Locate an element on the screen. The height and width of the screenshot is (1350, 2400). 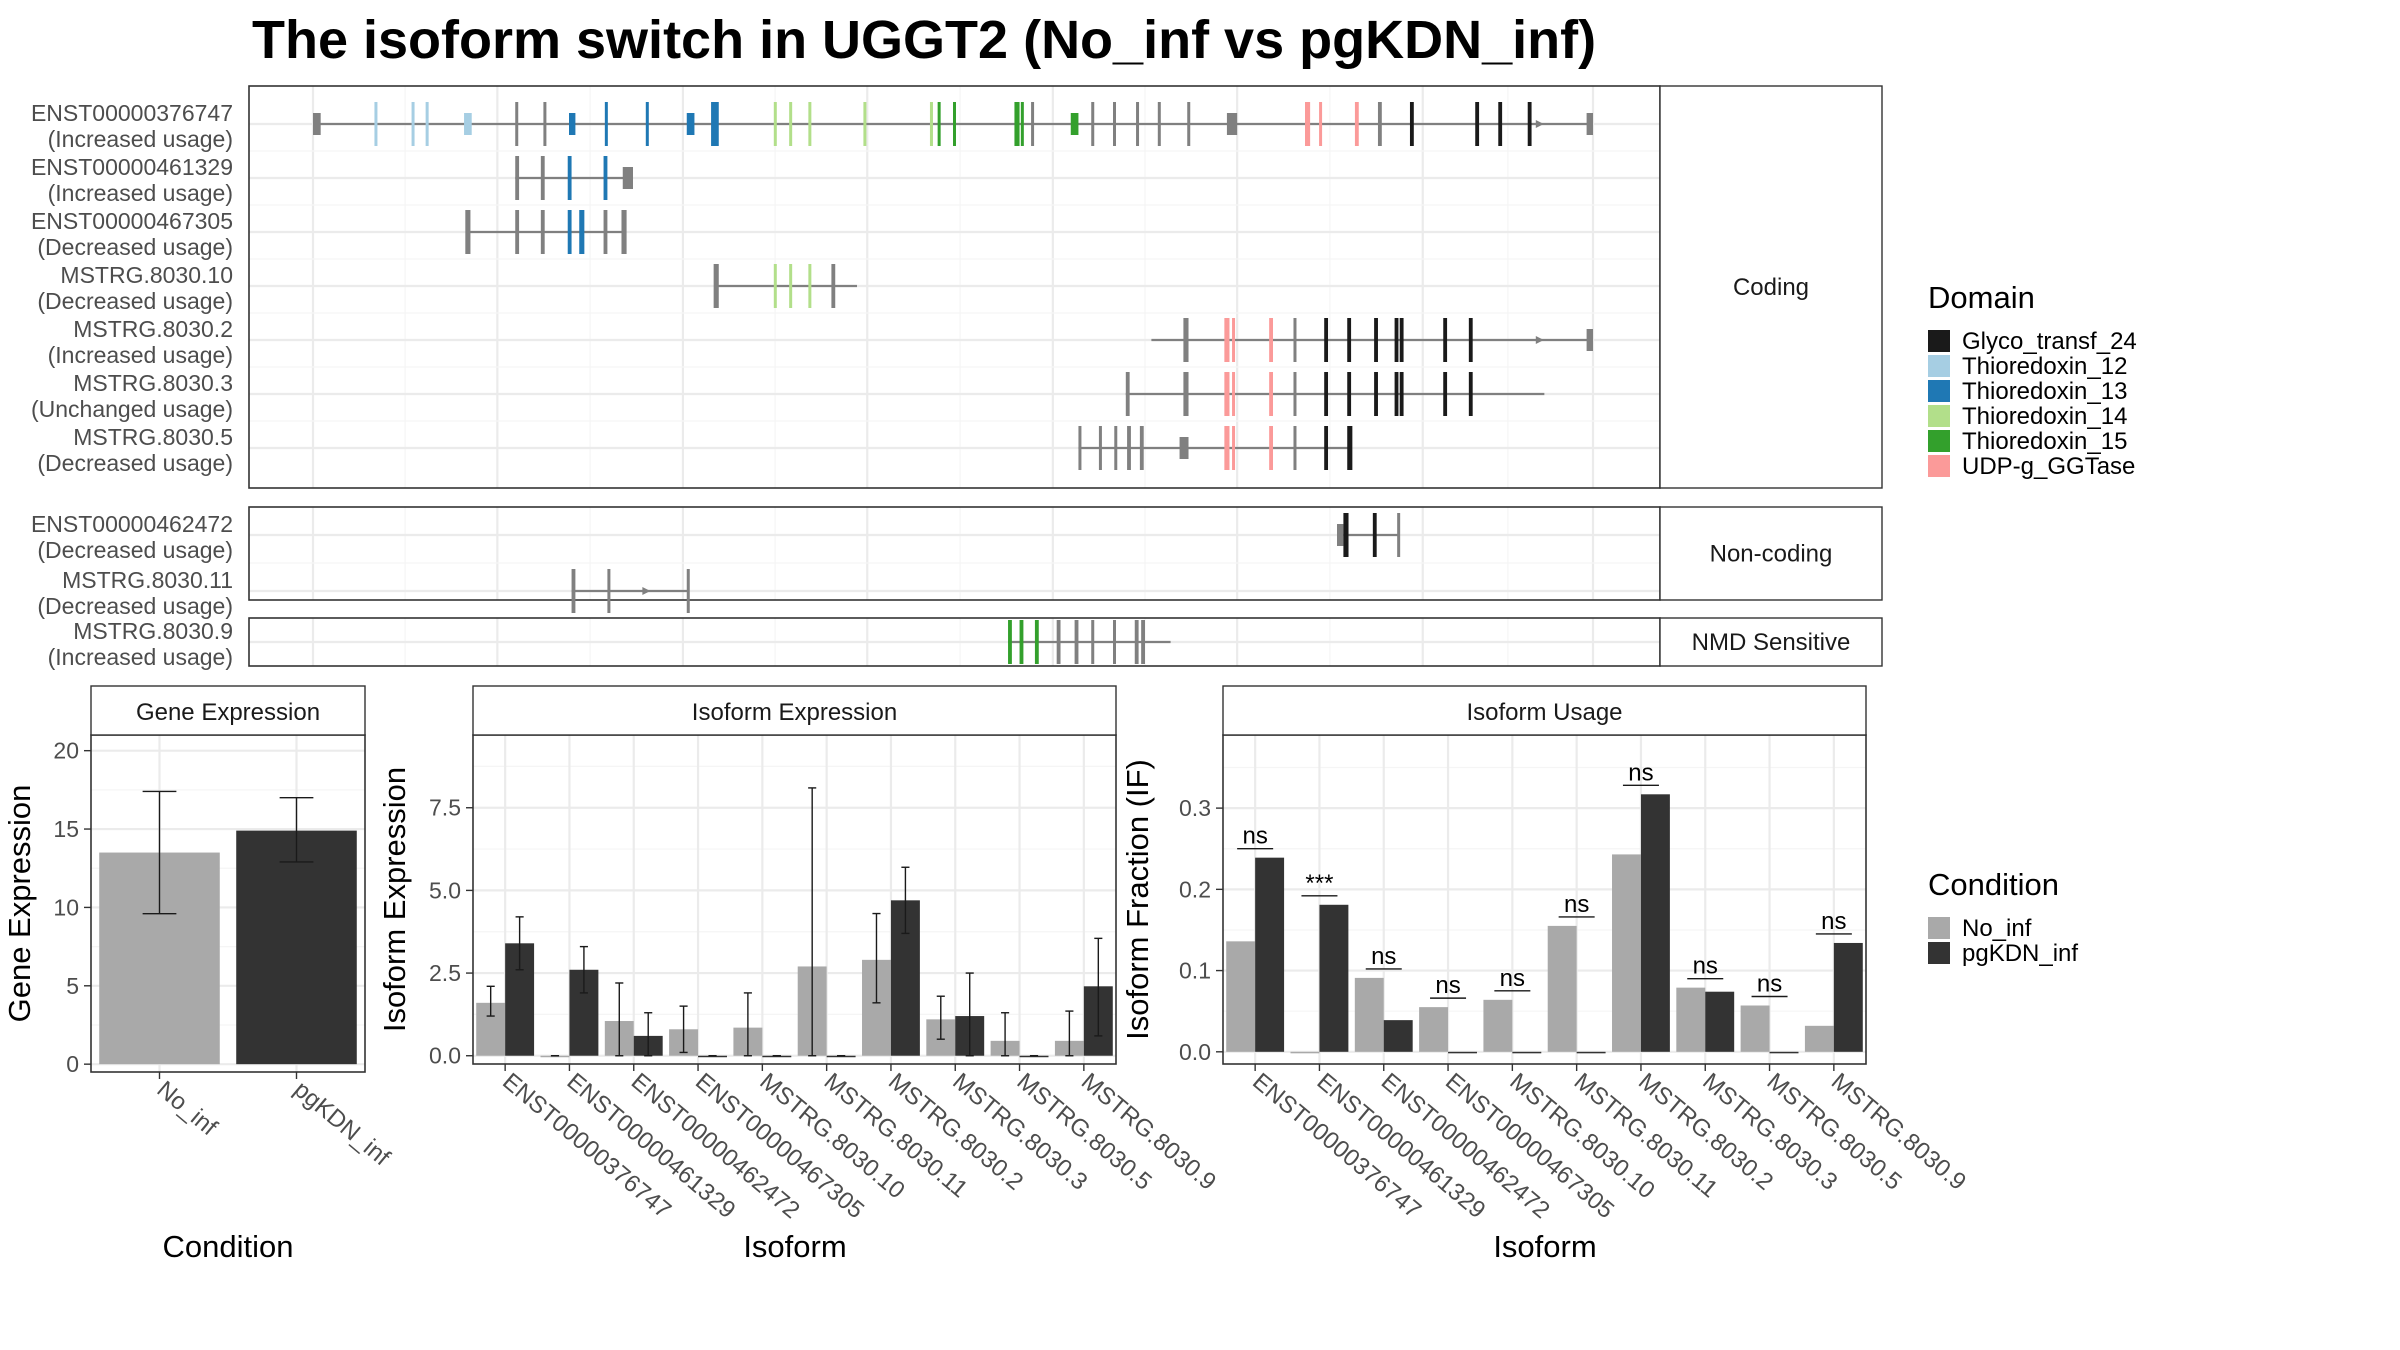
x-axis-label: Condition is located at coordinates (228, 1246).